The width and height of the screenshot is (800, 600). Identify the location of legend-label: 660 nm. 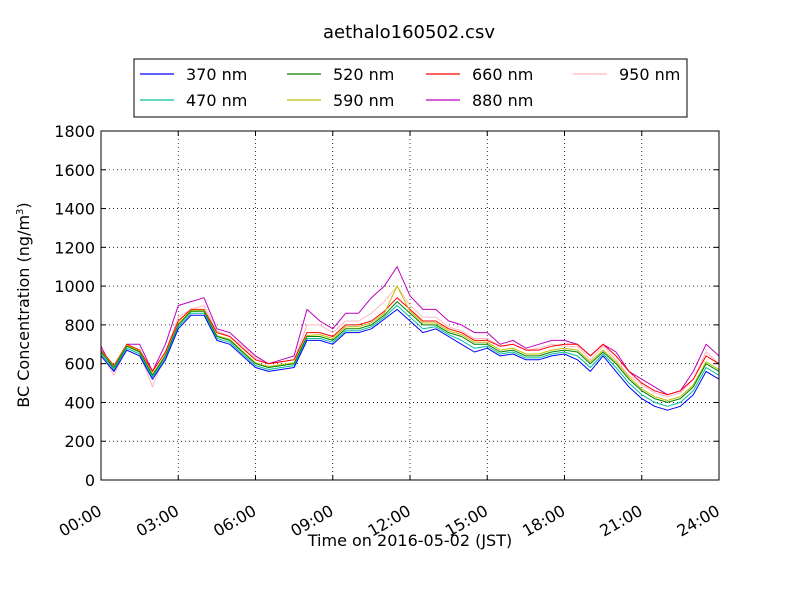
(502, 74).